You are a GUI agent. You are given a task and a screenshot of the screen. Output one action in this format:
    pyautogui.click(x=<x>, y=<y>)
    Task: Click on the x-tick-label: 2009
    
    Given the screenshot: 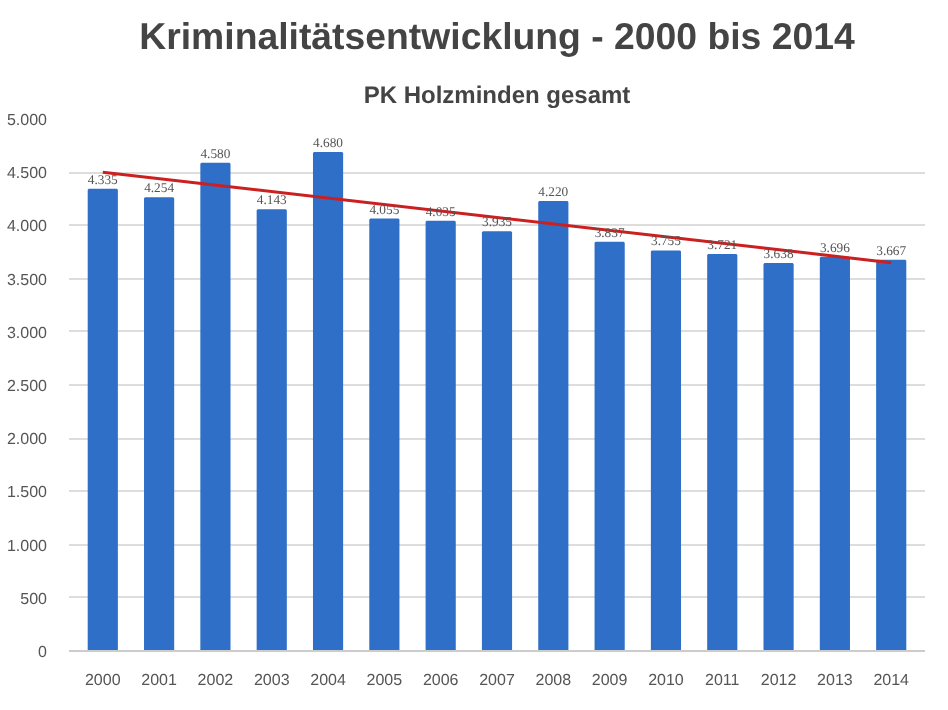 What is the action you would take?
    pyautogui.click(x=610, y=680)
    